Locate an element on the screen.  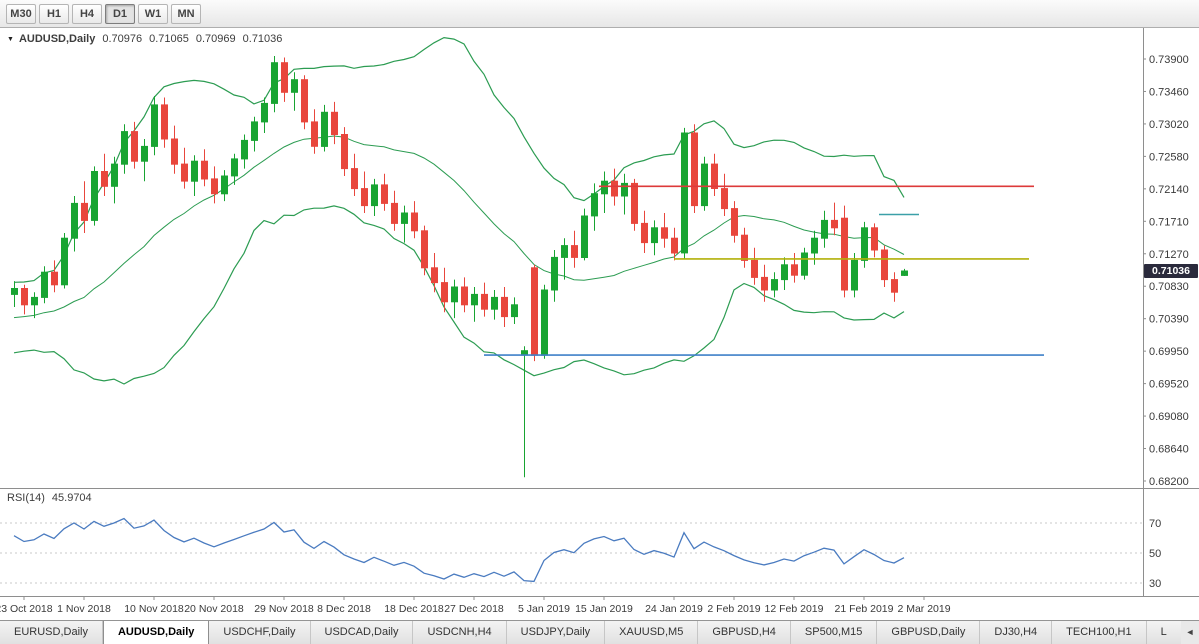
rsi-value: 45.9704 is located at coordinates (71, 498).